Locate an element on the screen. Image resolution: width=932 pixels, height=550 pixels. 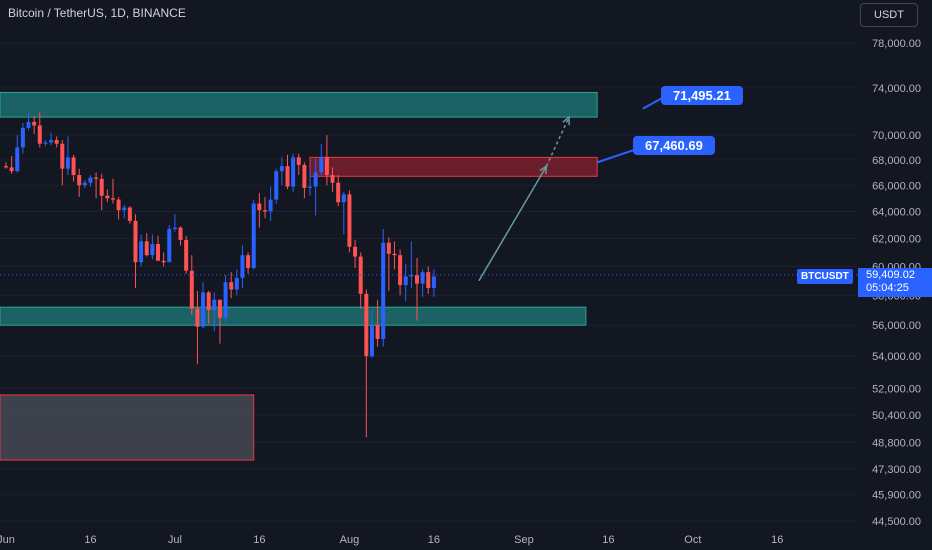
y-tick-label: 45,900.00 is located at coordinates (896, 496).